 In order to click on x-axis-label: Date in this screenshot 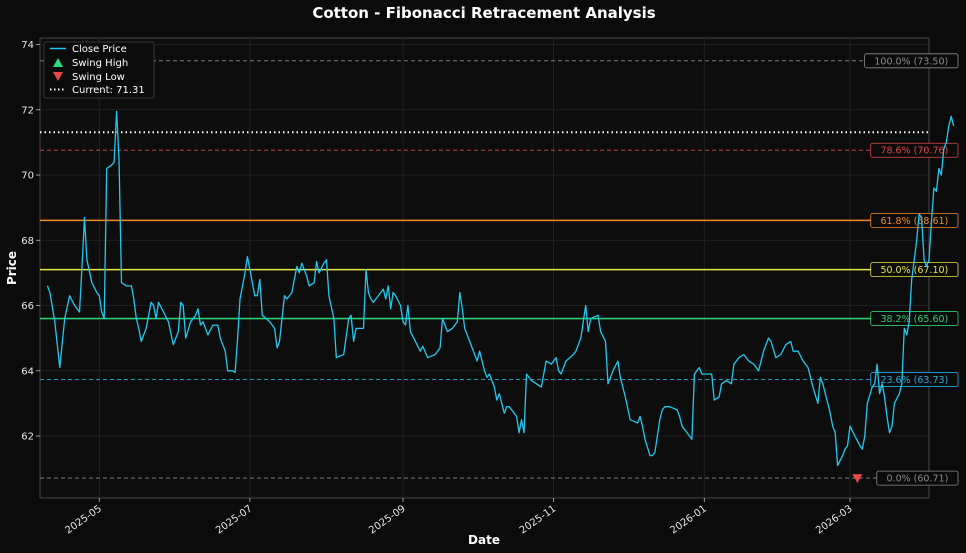, I will do `click(484, 540)`.